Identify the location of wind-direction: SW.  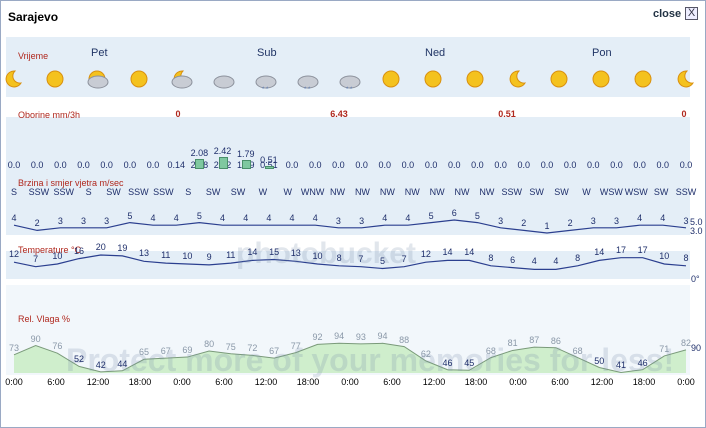
(238, 192).